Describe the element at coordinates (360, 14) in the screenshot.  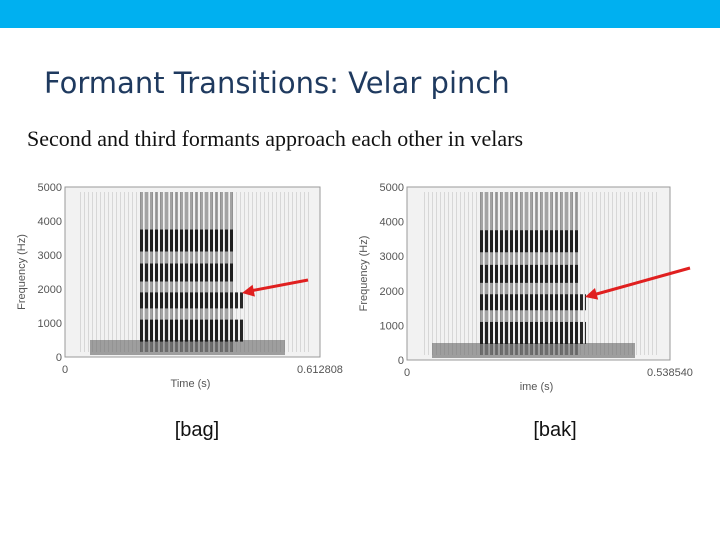
I see `header-bar` at that location.